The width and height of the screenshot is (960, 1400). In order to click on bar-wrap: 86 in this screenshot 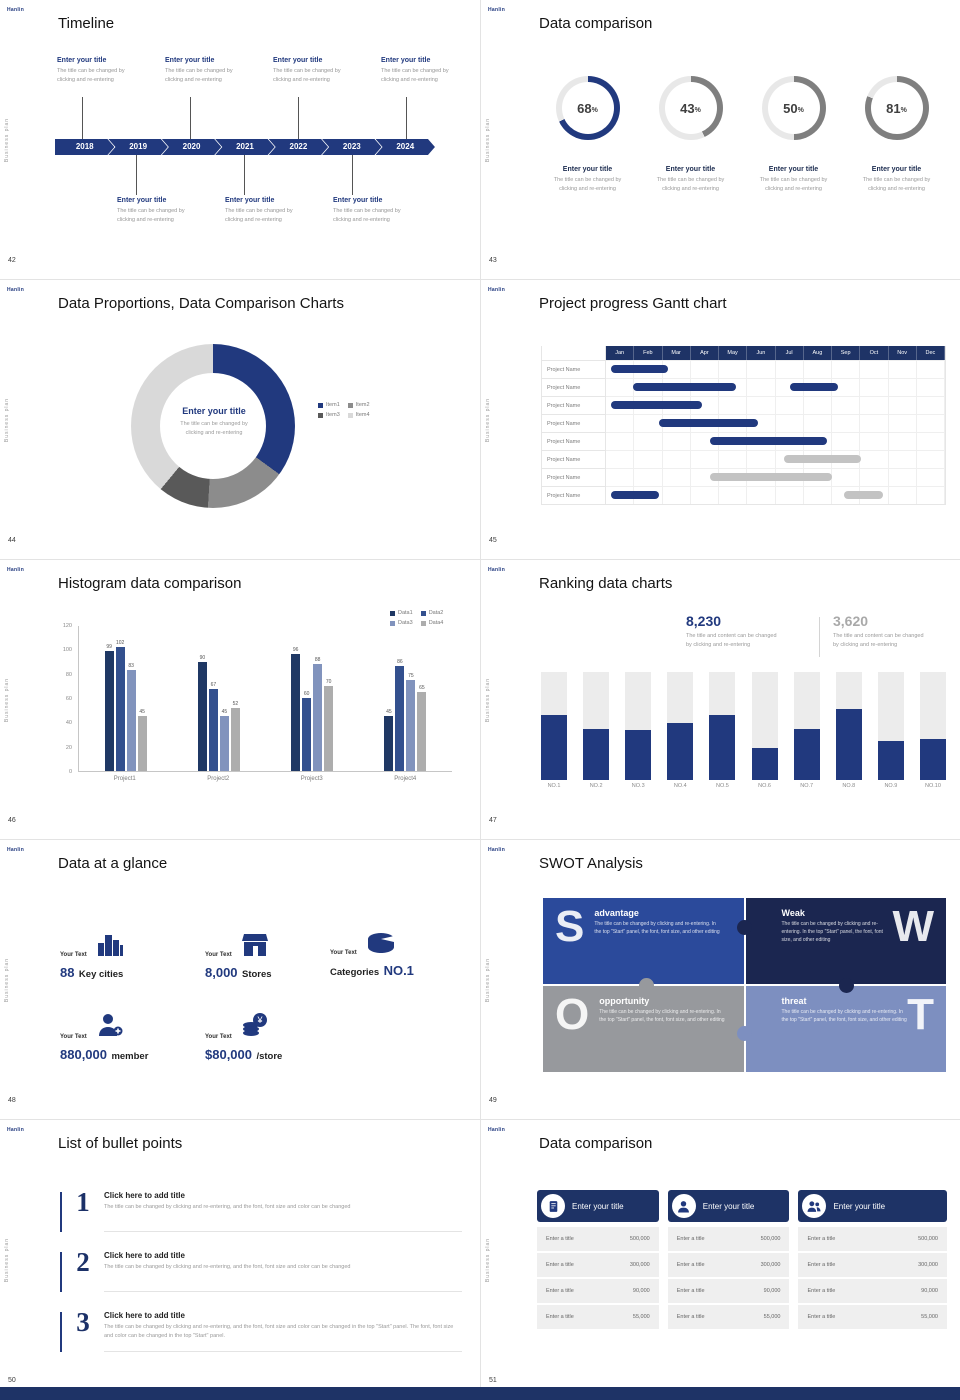, I will do `click(400, 715)`.